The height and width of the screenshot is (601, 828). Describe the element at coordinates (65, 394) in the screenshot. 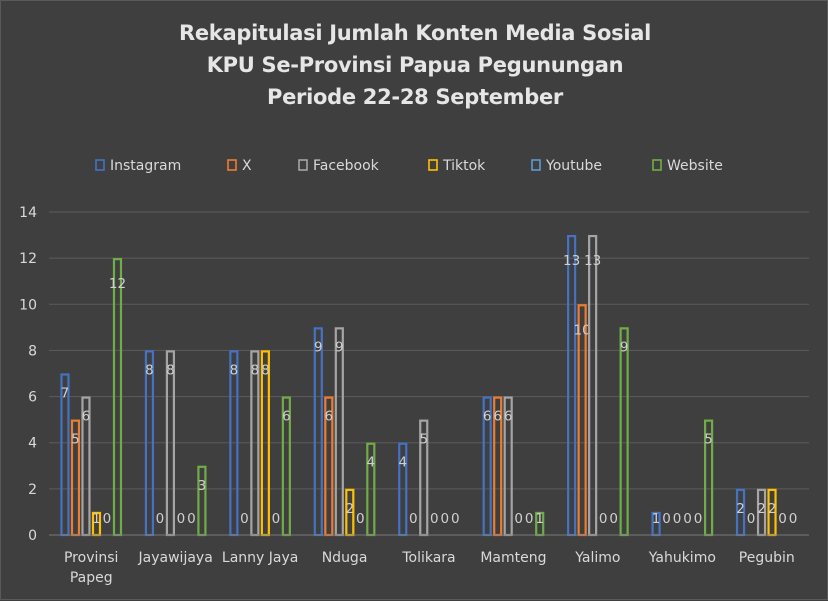

I see `data-label: 7` at that location.